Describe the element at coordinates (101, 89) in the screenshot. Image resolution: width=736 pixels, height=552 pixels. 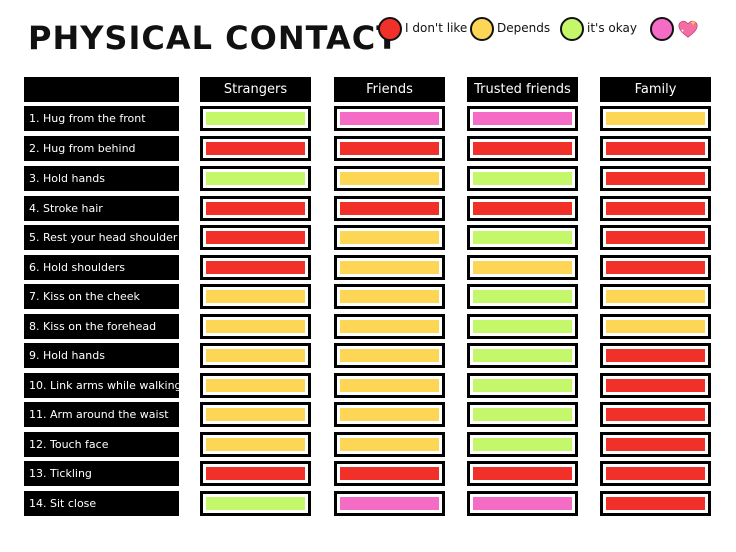
I see `table-corner-cell` at that location.